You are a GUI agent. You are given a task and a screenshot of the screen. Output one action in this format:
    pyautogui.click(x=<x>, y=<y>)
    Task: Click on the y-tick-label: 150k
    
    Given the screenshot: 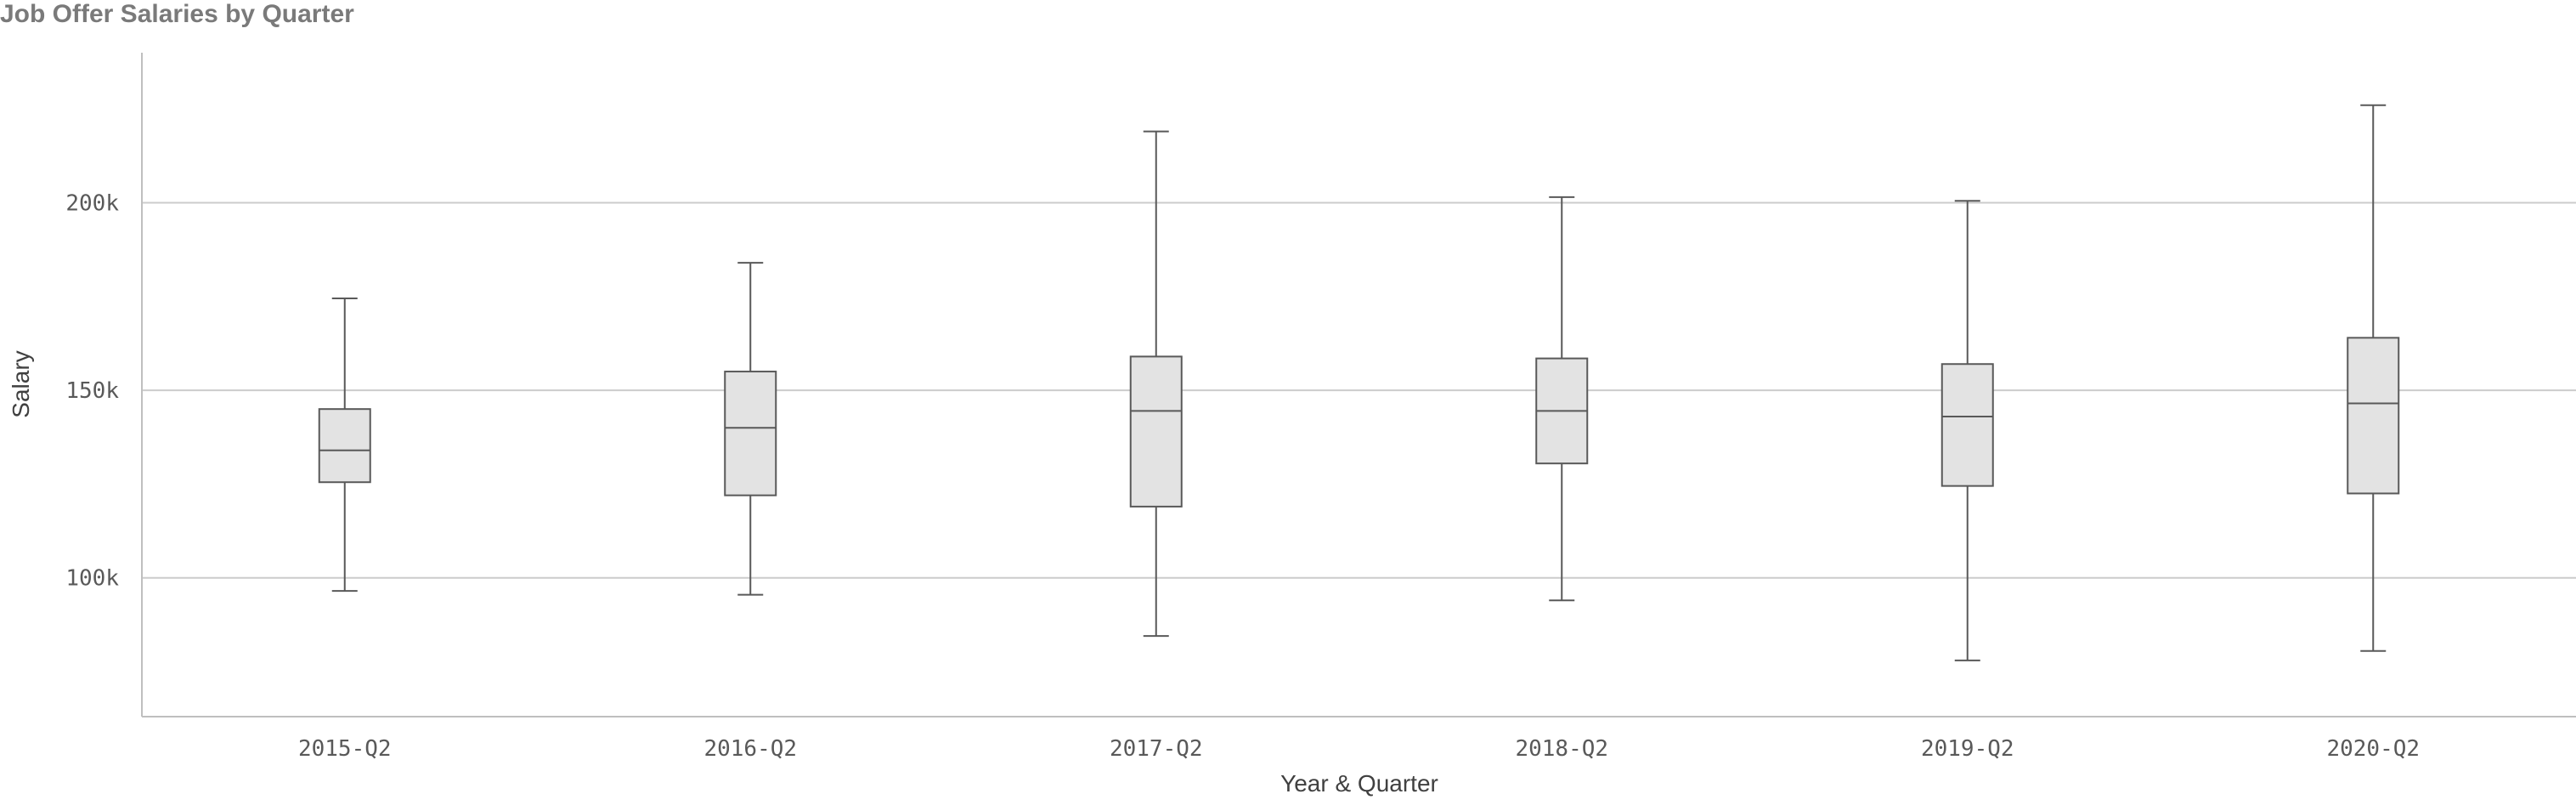 What is the action you would take?
    pyautogui.click(x=92, y=391)
    